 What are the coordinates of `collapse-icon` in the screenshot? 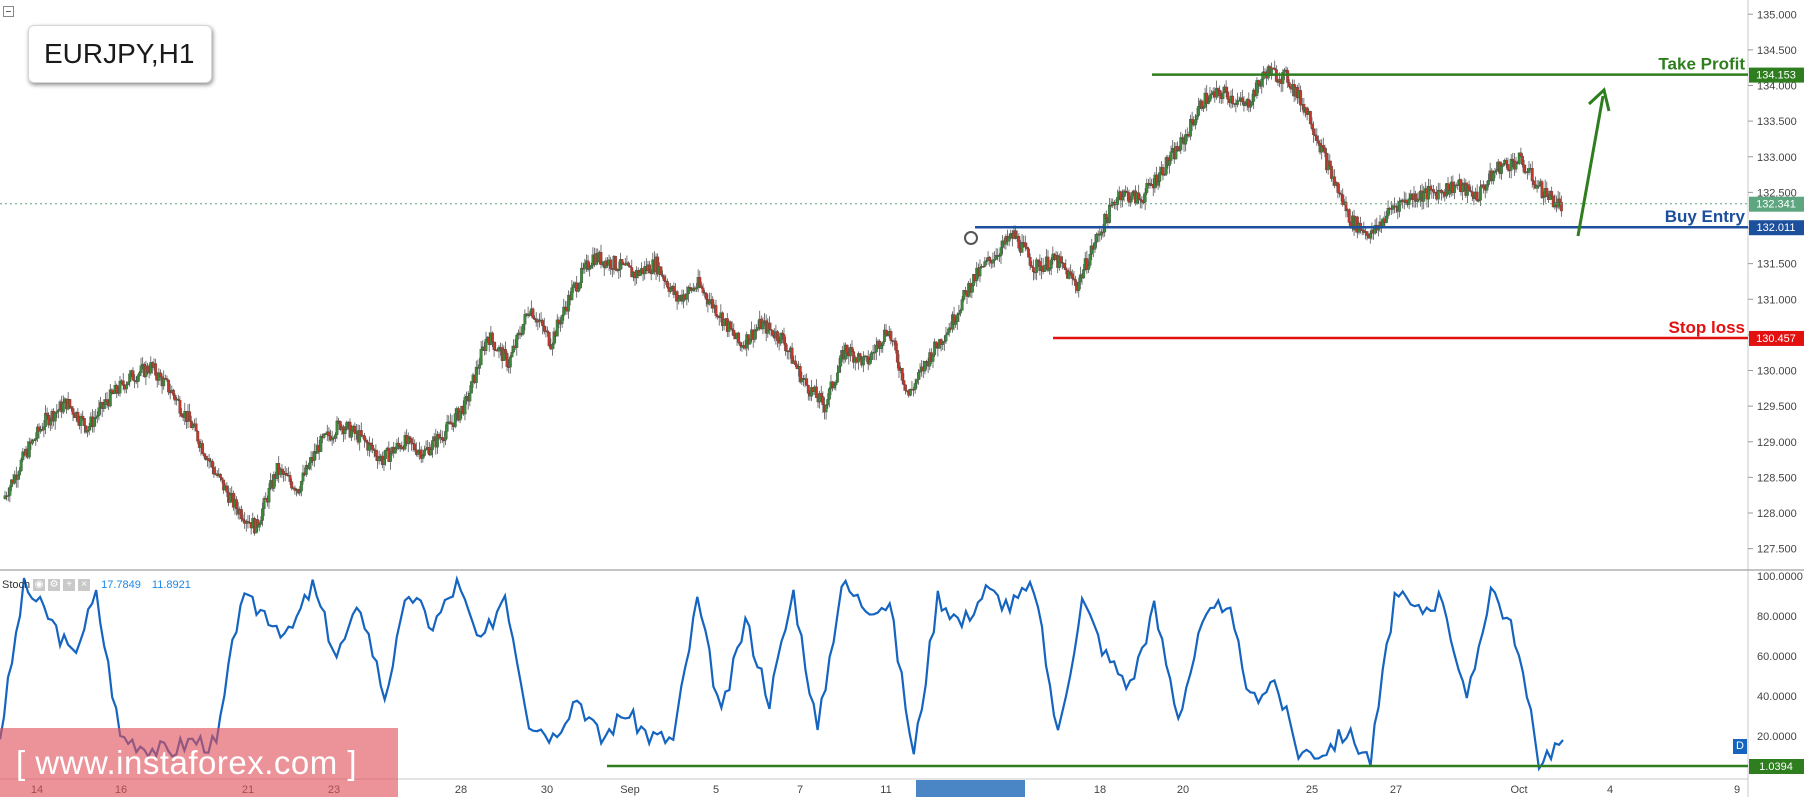 It's located at (8, 11).